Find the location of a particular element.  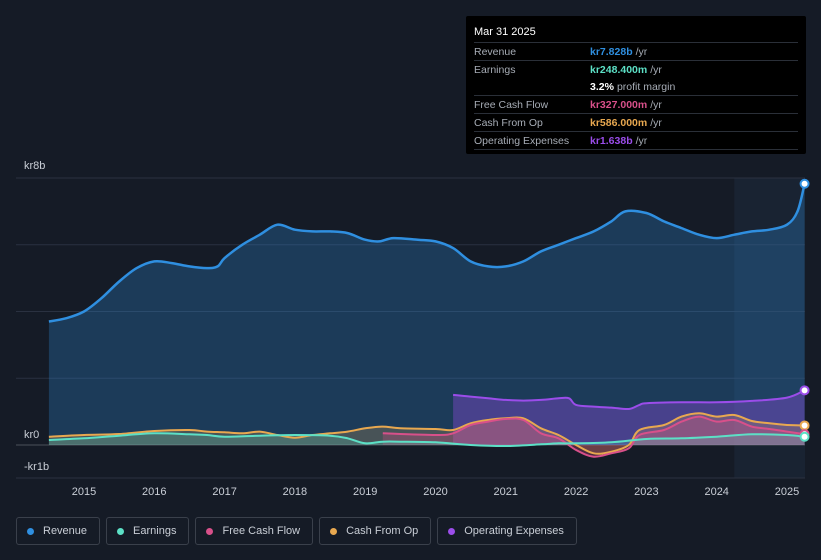

legend-label: Revenue is located at coordinates (65, 531).